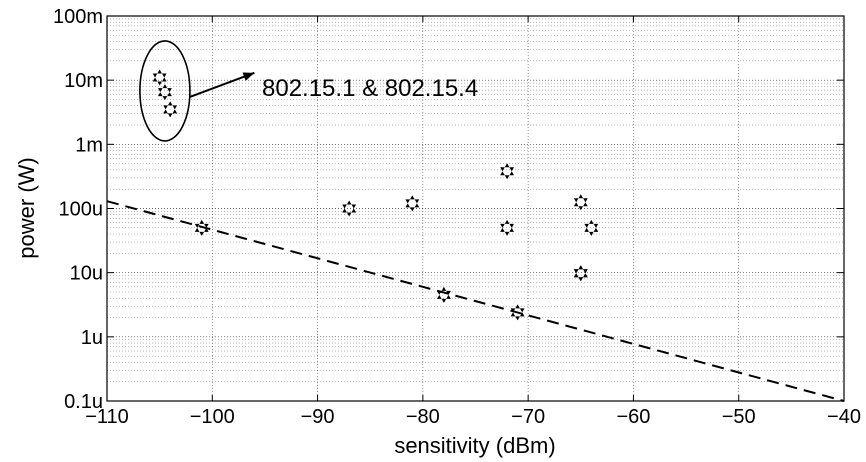 The image size is (866, 462). Describe the element at coordinates (222, 84) in the screenshot. I see `annotation-arrow-line` at that location.